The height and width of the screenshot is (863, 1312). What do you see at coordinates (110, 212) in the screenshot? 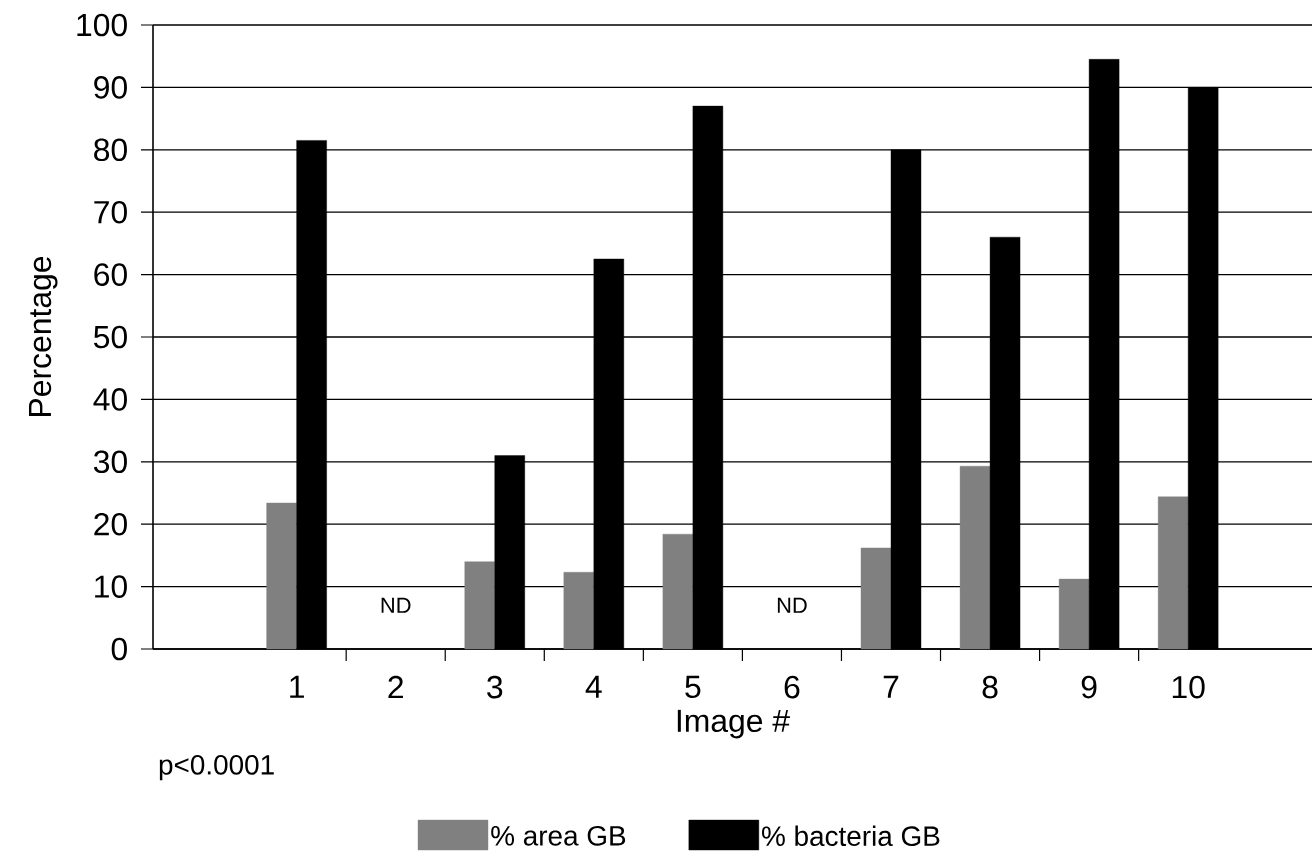
I see `y-tick-label: 70` at bounding box center [110, 212].